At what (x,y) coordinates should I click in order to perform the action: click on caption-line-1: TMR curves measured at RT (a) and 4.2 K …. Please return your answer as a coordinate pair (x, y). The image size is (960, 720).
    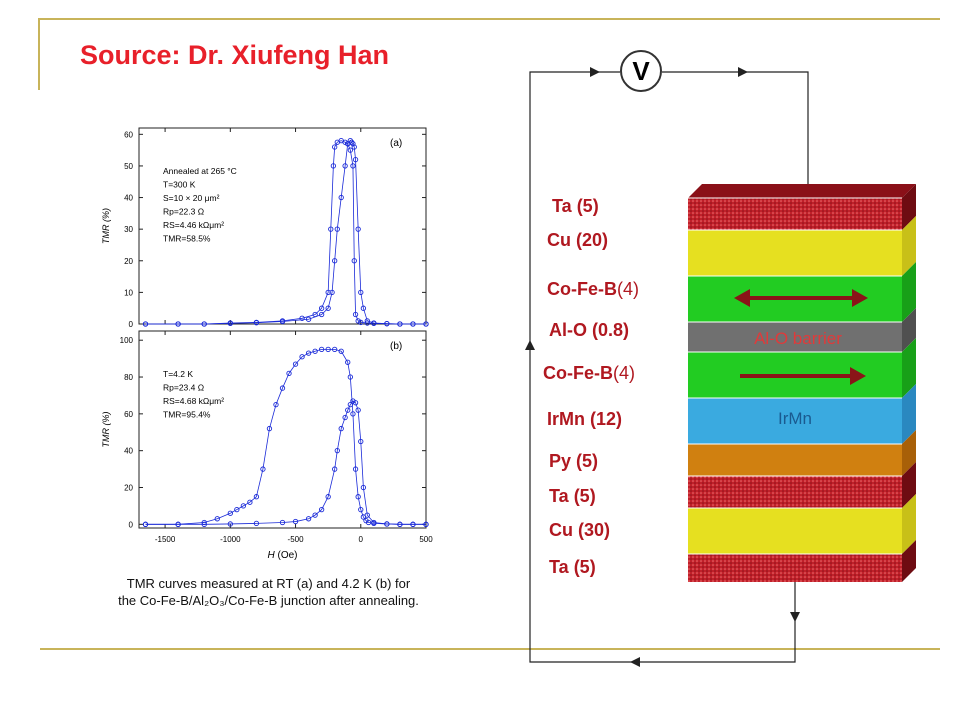
    Looking at the image, I should click on (268, 583).